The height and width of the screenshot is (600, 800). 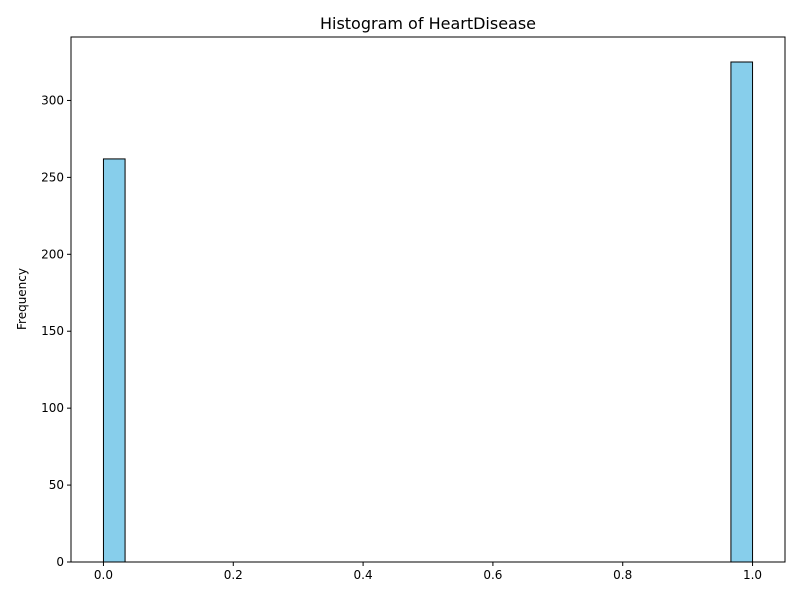 What do you see at coordinates (363, 575) in the screenshot?
I see `x-tick-label: 0.4` at bounding box center [363, 575].